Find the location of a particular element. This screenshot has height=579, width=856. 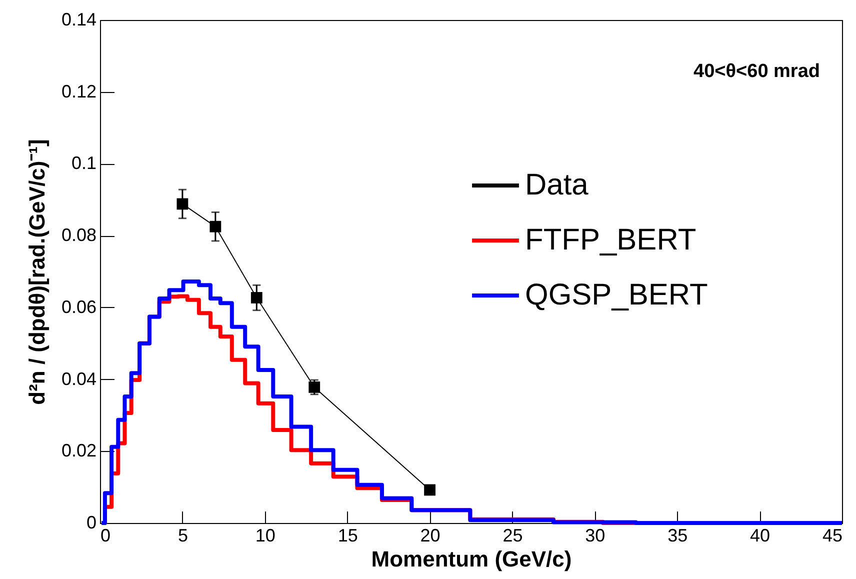

x-tick-label: 15 is located at coordinates (348, 536).